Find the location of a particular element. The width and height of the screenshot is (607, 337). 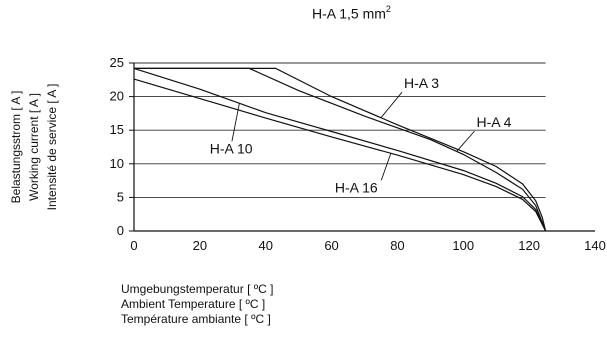

annotation-label: H-A 10 is located at coordinates (231, 148).